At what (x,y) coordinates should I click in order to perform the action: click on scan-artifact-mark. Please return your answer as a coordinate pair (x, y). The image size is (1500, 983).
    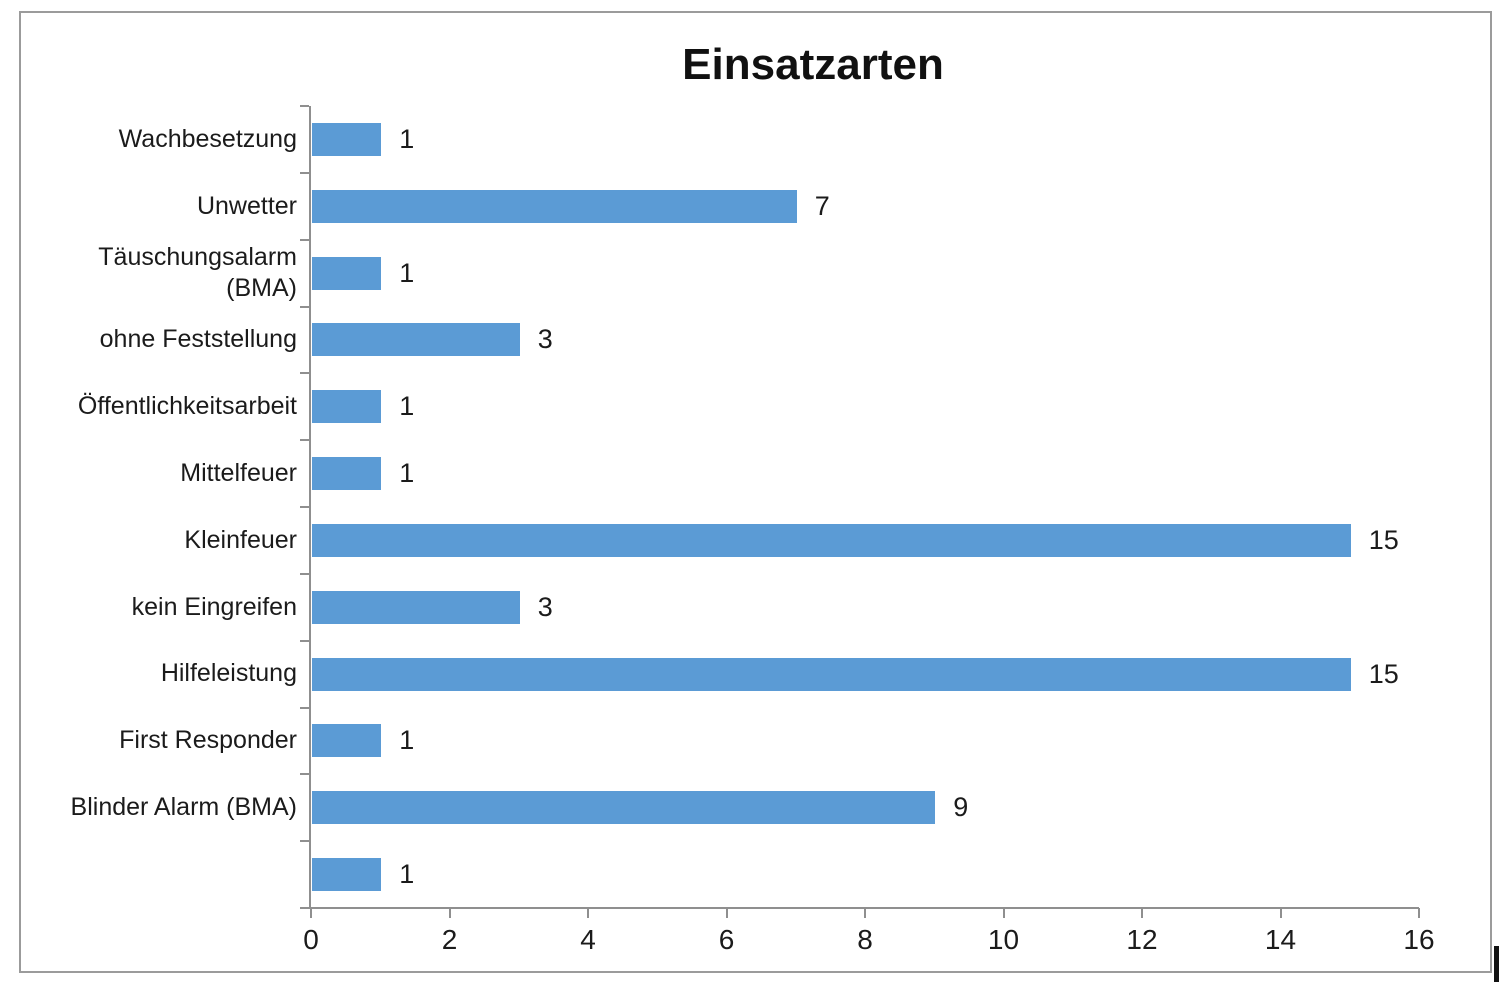
    Looking at the image, I should click on (1496, 964).